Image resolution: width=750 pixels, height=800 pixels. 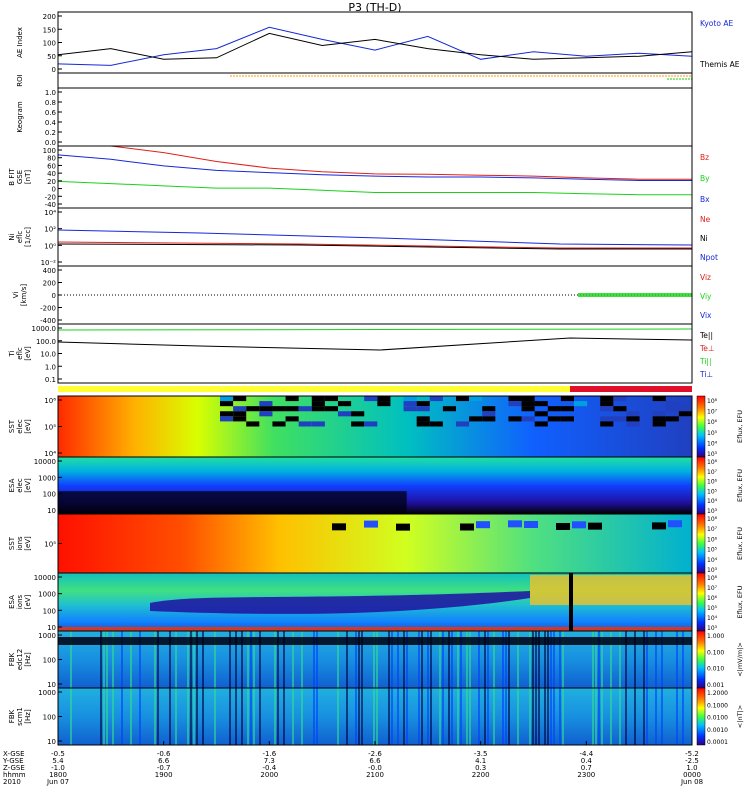 I want to click on esa-i-dark-tongue, so click(x=340, y=602).